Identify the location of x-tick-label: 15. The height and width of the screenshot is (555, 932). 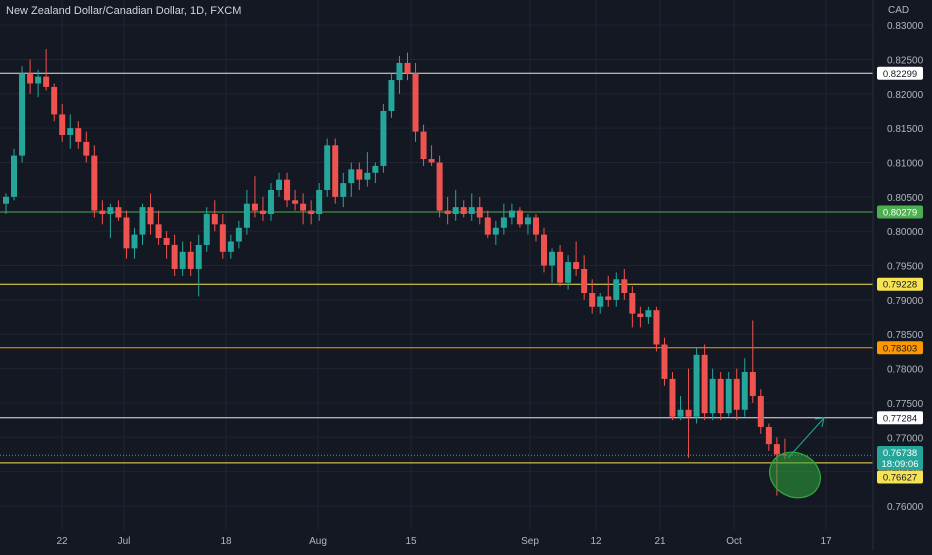
(411, 541).